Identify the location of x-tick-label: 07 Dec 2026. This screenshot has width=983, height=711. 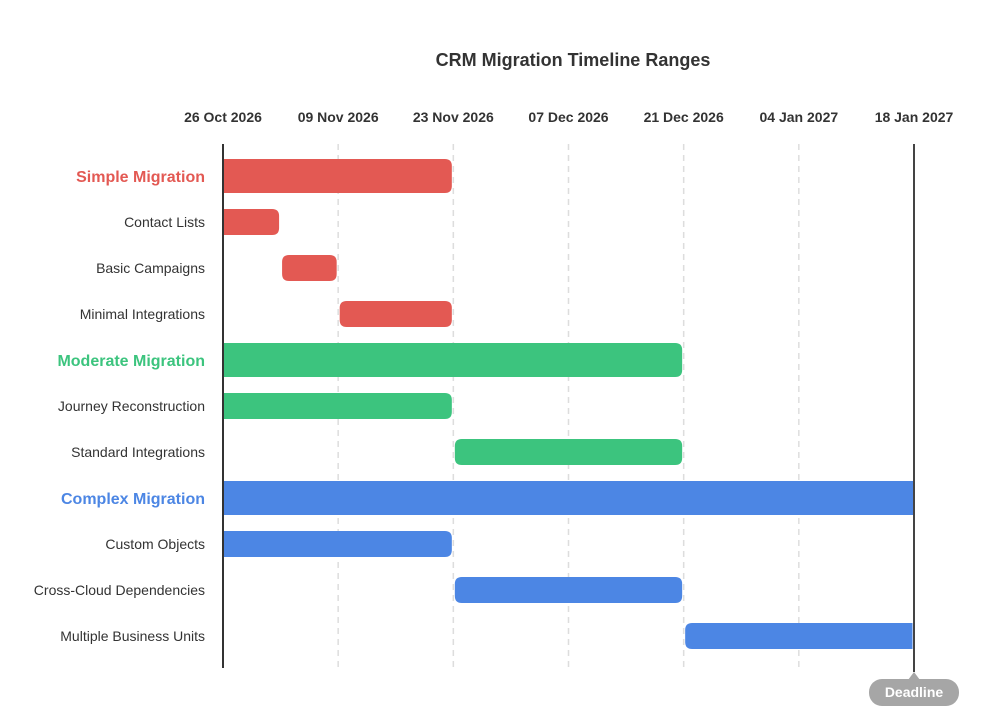
(568, 117).